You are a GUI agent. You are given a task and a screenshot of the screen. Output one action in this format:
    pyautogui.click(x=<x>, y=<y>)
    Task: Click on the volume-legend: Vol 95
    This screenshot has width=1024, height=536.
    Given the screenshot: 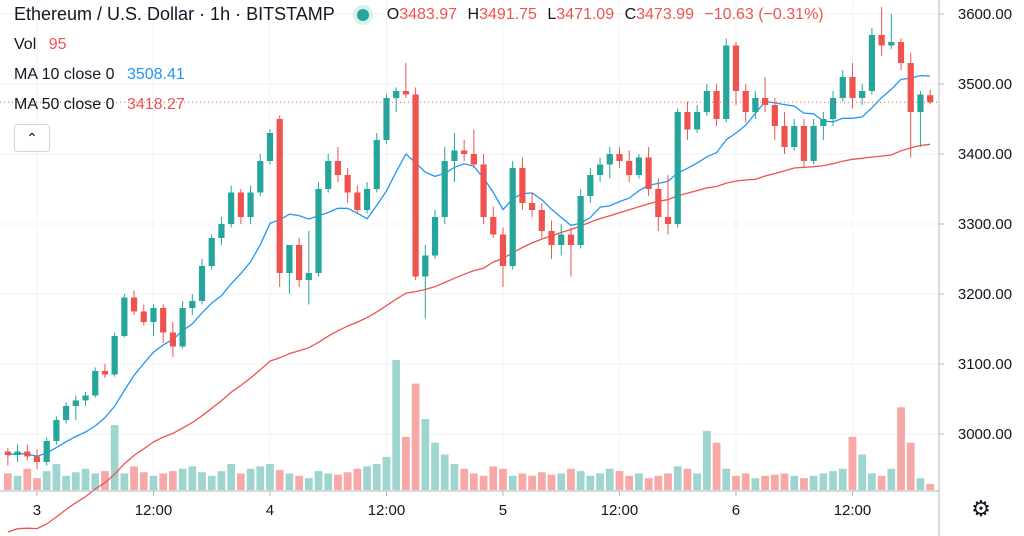 What is the action you would take?
    pyautogui.click(x=40, y=45)
    